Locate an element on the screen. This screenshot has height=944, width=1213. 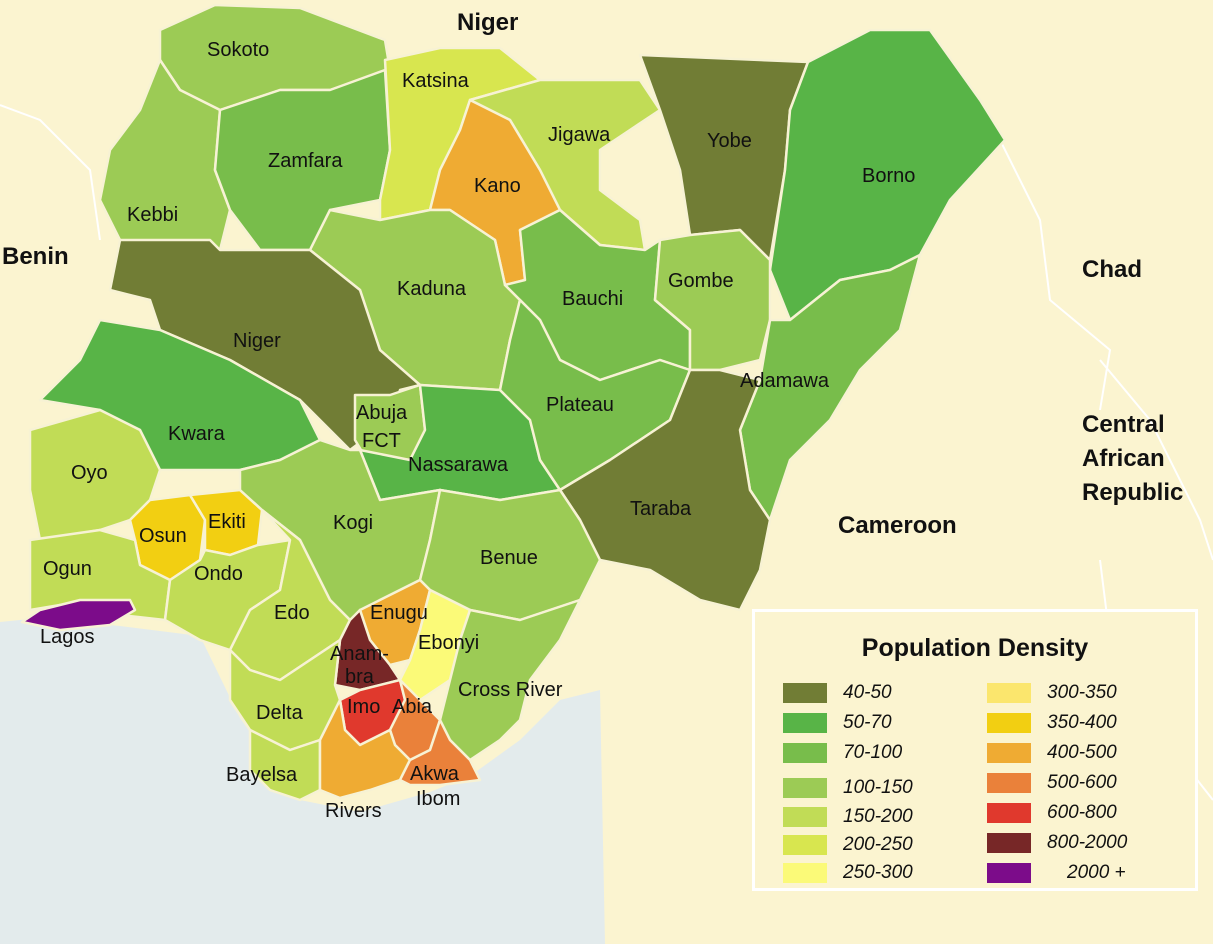
label-car-3: Republic is located at coordinates (1132, 492).